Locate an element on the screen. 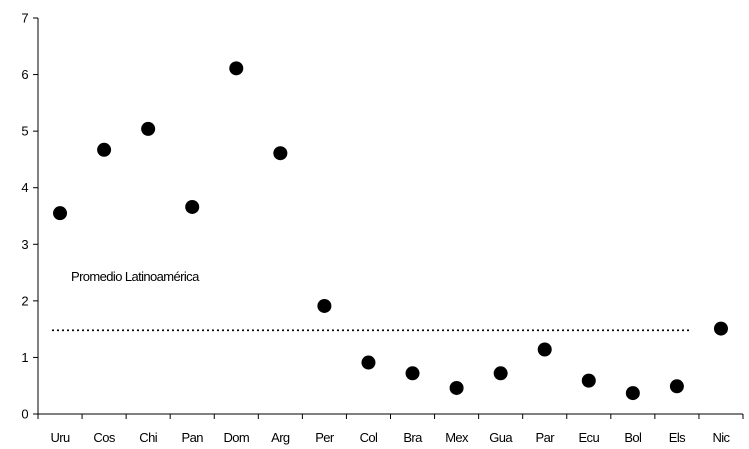 This screenshot has height=449, width=749. x-tick-label: Dom is located at coordinates (236, 437).